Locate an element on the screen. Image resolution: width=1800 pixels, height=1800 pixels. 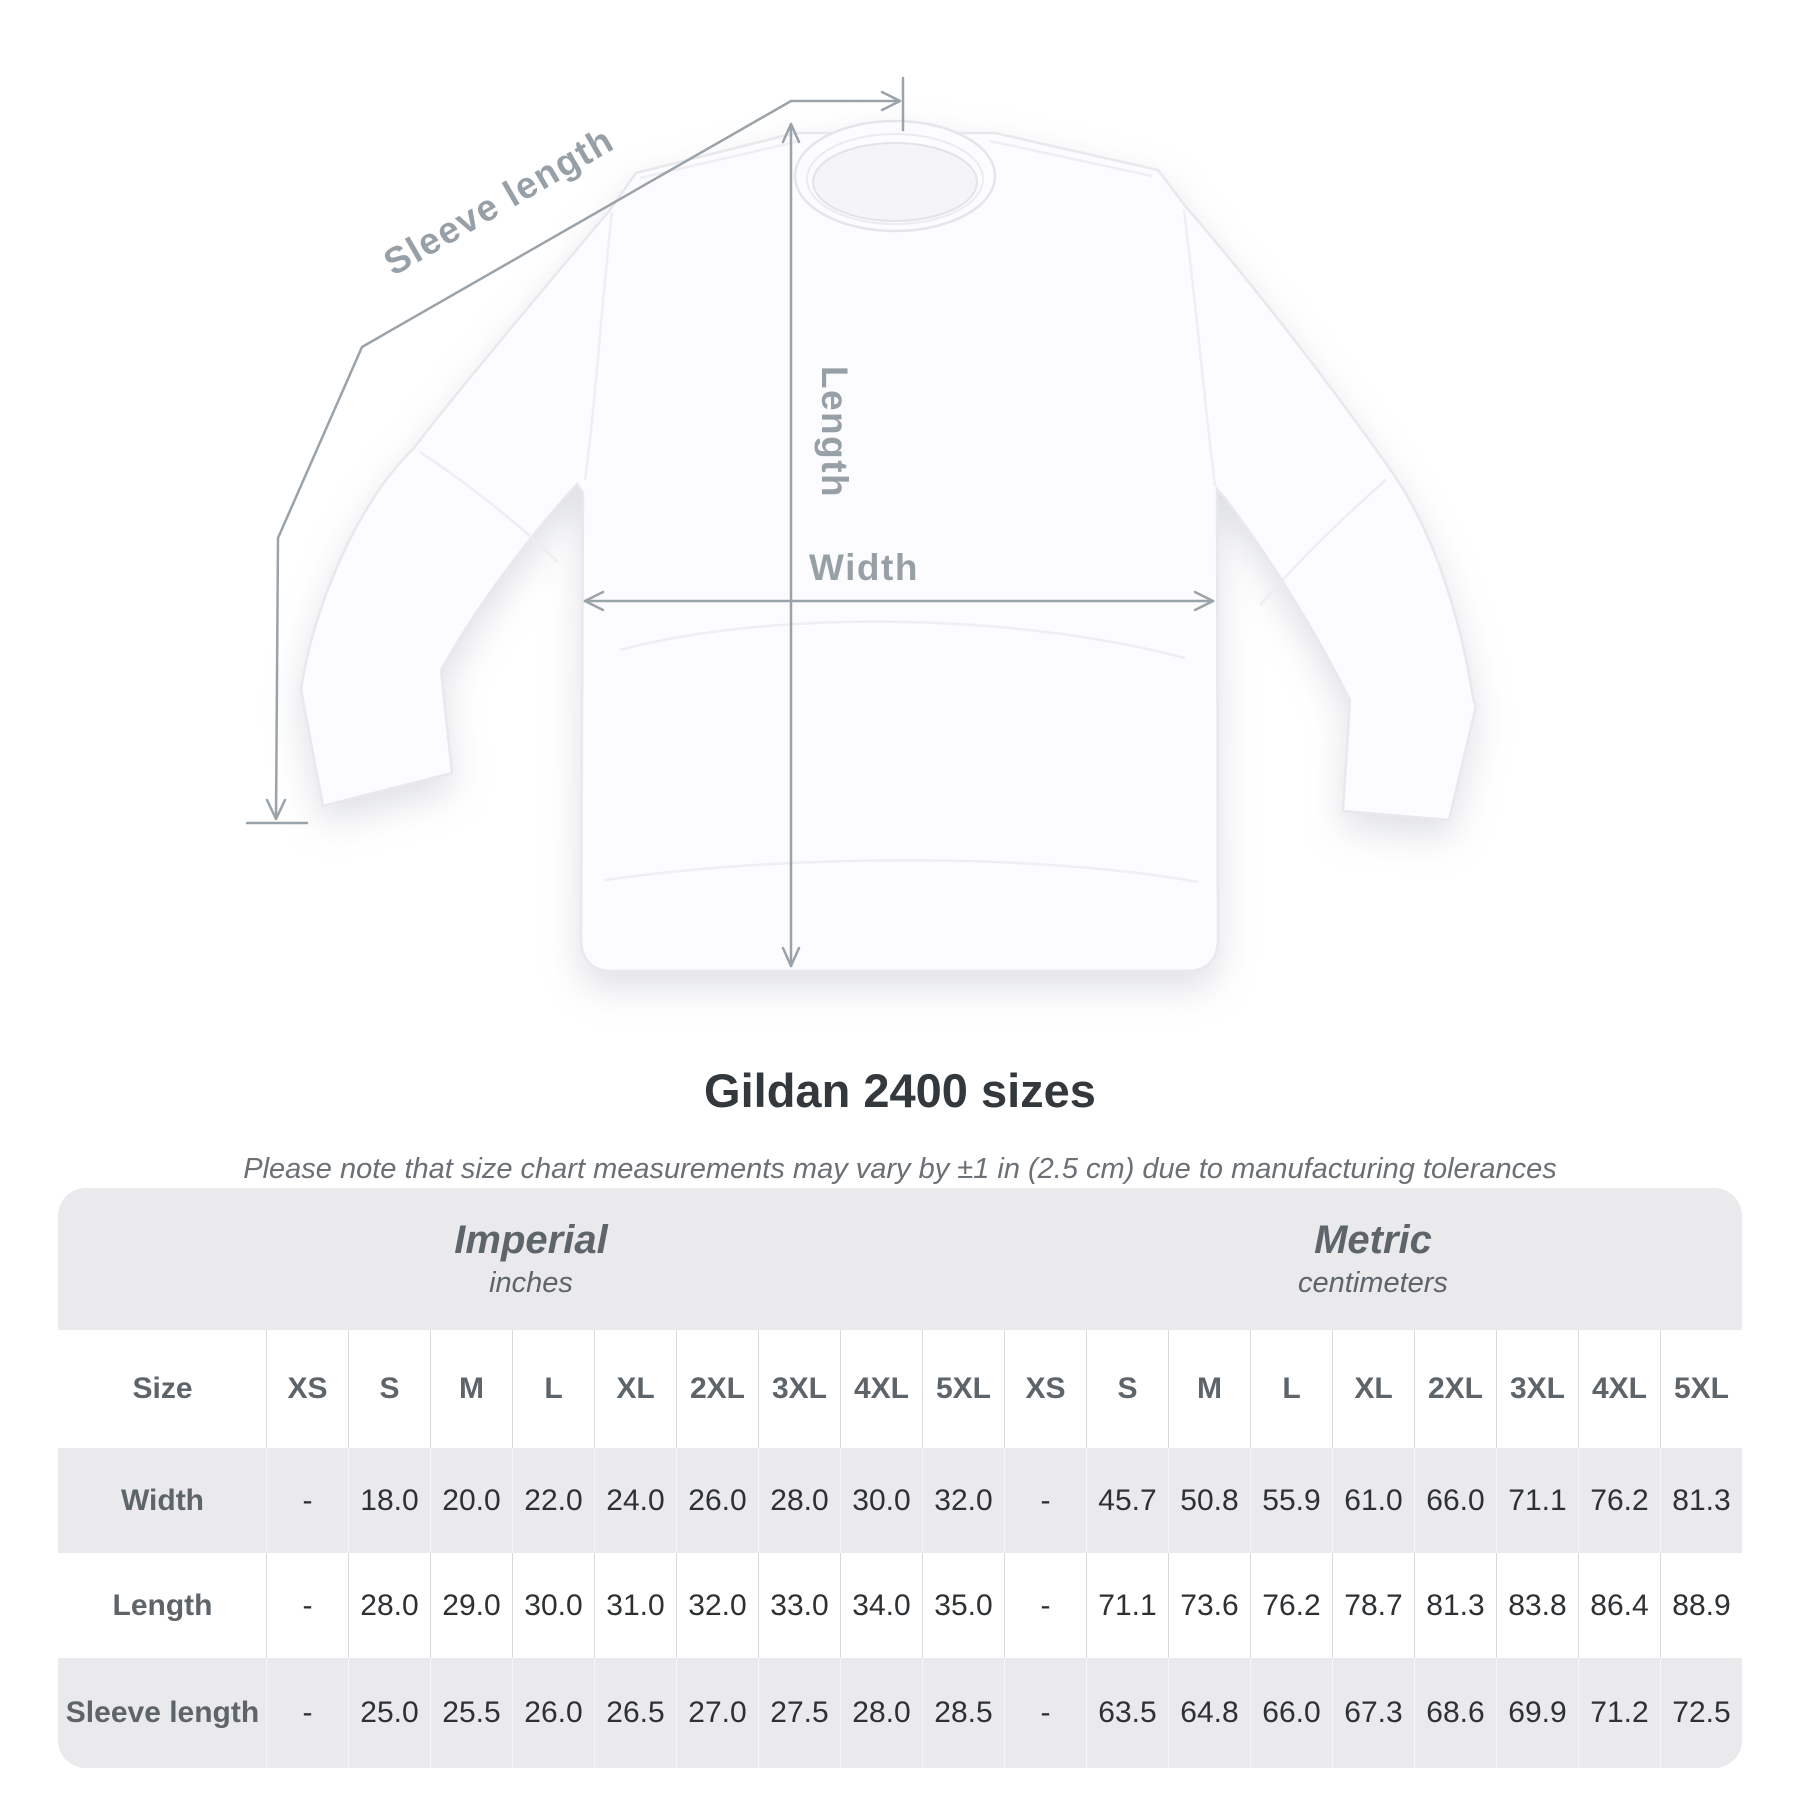
length-arrow-up-icon is located at coordinates (791, 133).